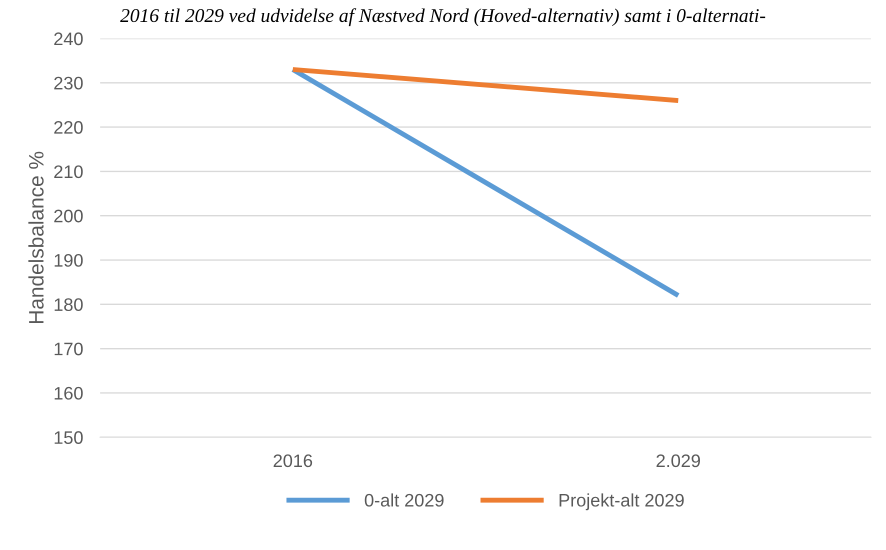 The image size is (886, 550). I want to click on y-tick-label: 230, so click(68, 83).